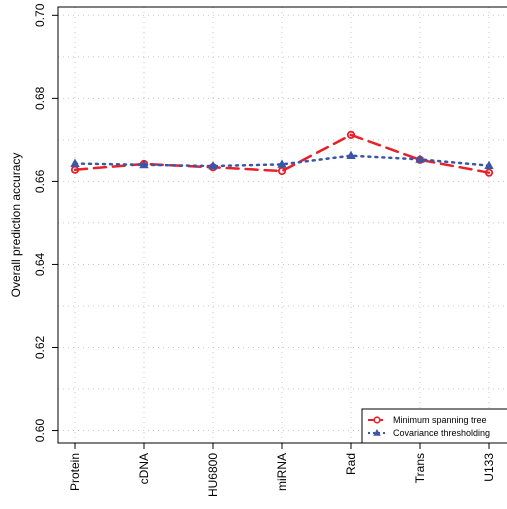 This screenshot has height=509, width=507. What do you see at coordinates (45, 222) in the screenshot?
I see `y-axis: 0.60 0.62 0.64 0.66 0.68 0.70` at bounding box center [45, 222].